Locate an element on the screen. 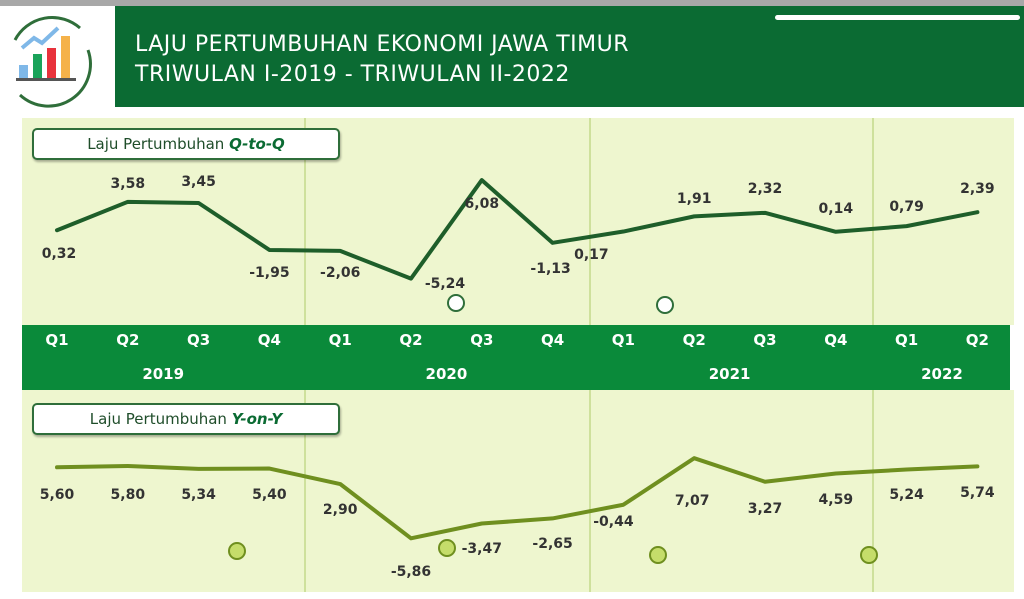 The image size is (1024, 599). yony-line is located at coordinates (517, 498).